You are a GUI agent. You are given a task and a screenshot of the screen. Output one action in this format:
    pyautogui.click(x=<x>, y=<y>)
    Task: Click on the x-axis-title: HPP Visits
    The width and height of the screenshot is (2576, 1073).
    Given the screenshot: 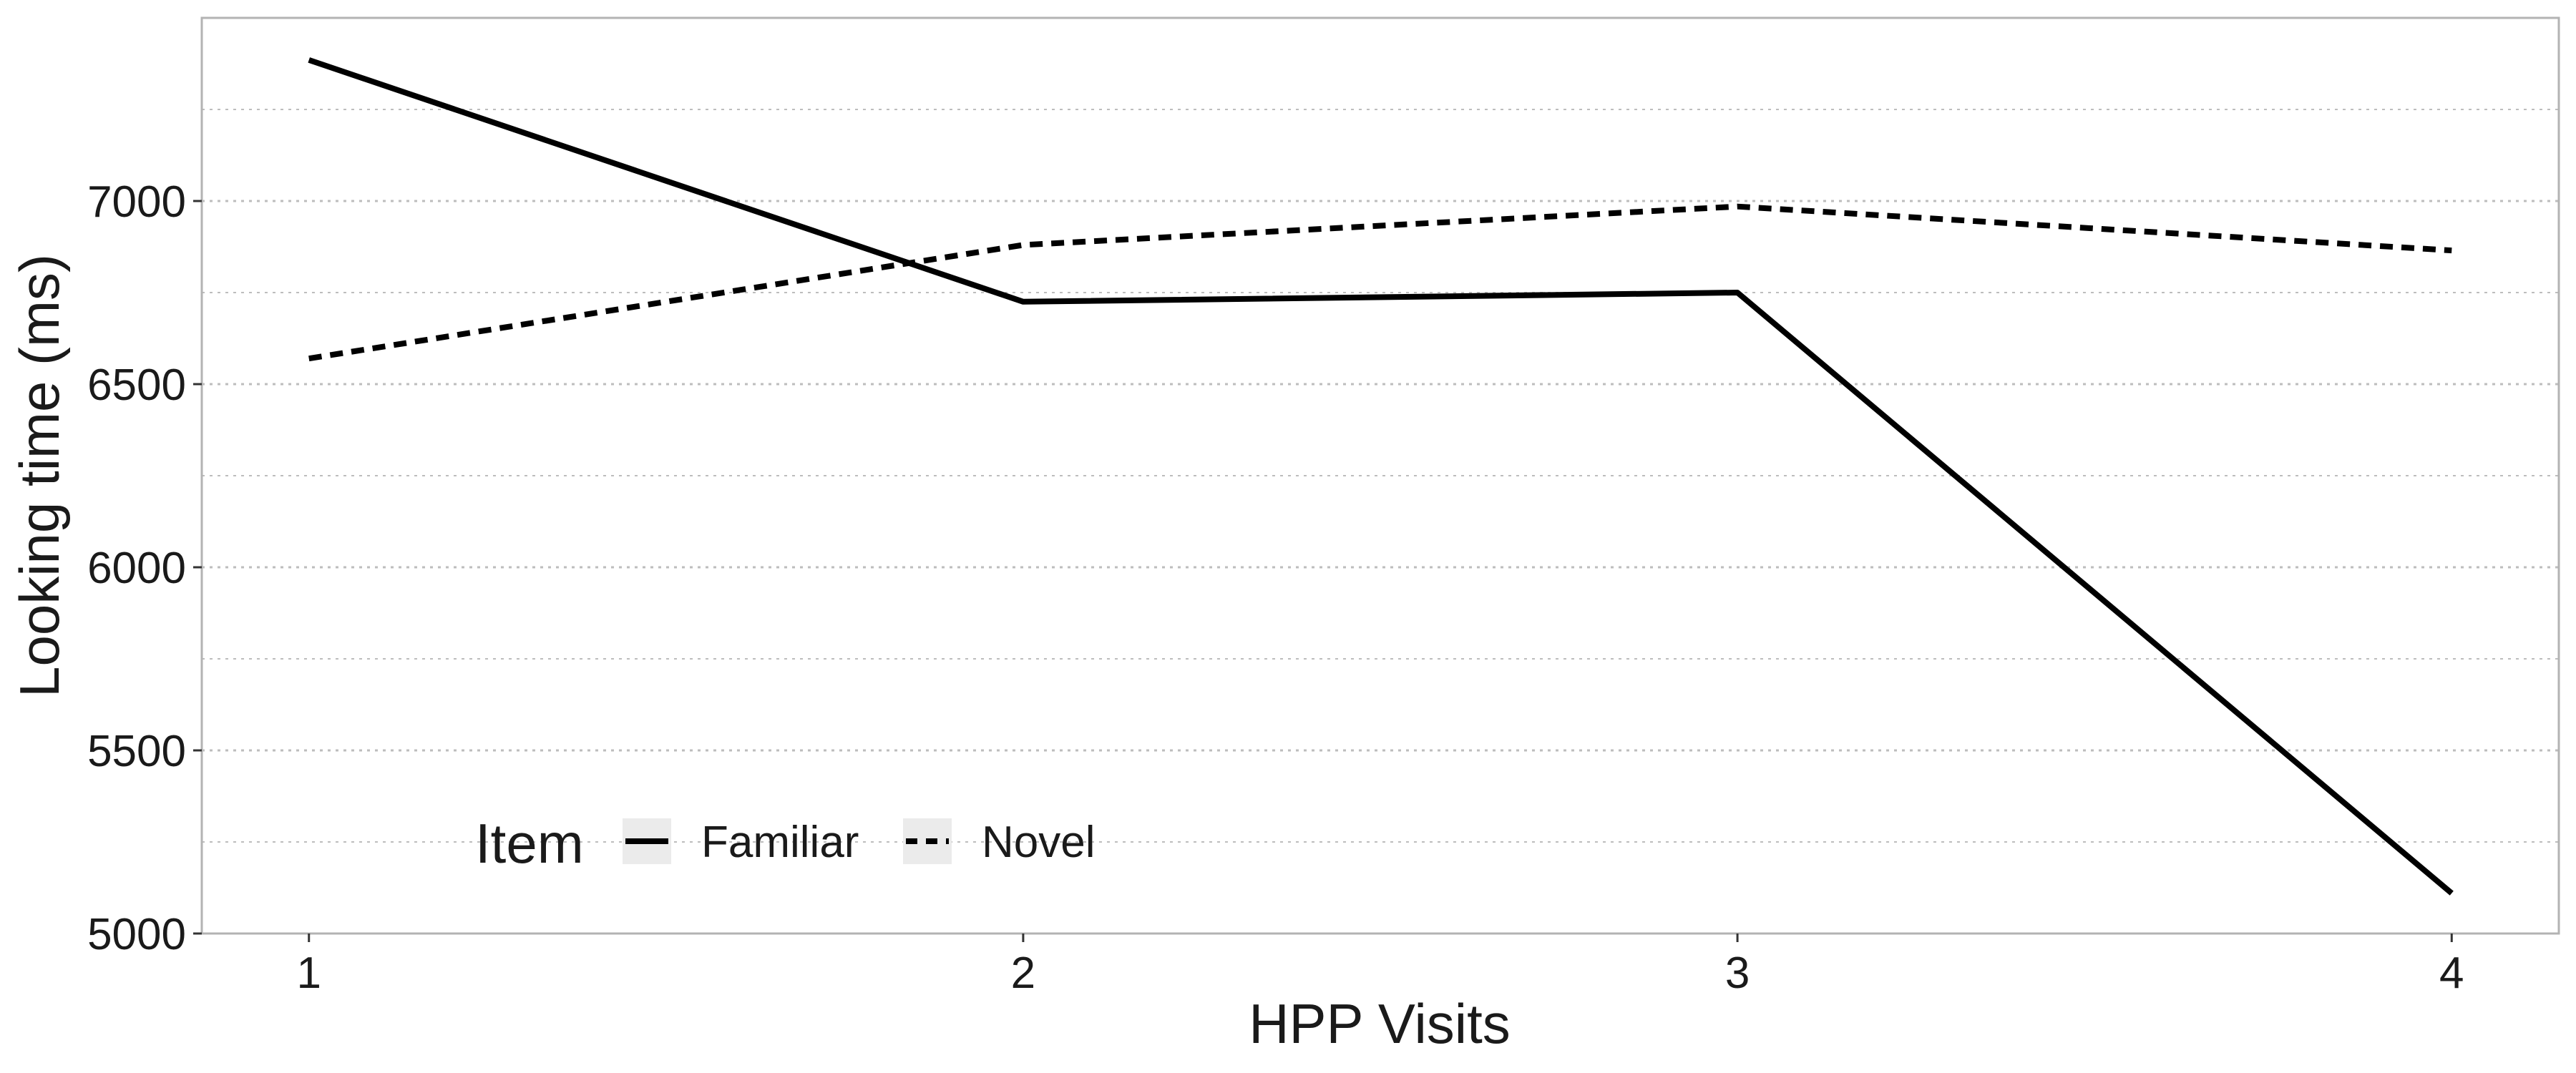 What is the action you would take?
    pyautogui.click(x=1380, y=1024)
    